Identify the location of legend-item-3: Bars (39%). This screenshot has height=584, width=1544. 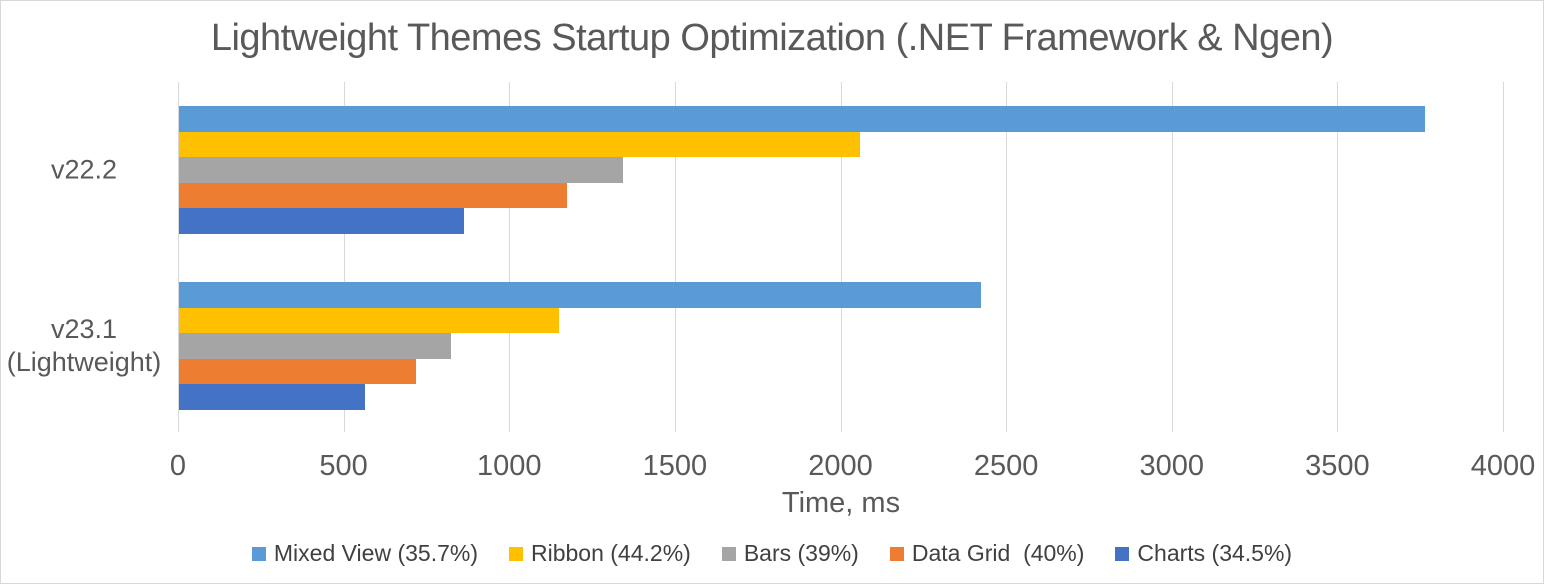
(790, 553).